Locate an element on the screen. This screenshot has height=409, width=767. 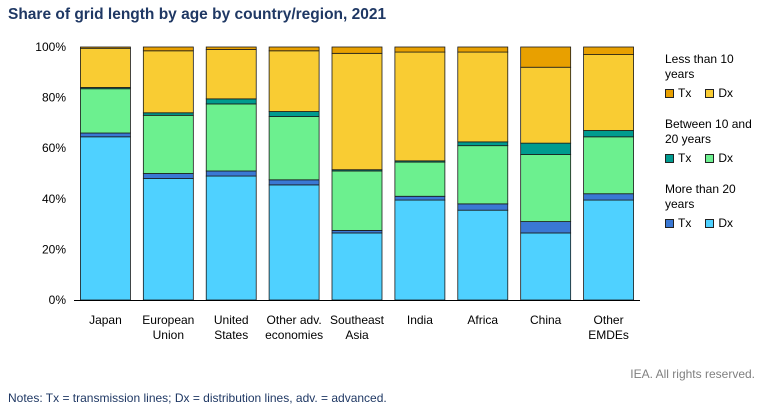
legend-swatch-gt20-tx is located at coordinates (669, 223).